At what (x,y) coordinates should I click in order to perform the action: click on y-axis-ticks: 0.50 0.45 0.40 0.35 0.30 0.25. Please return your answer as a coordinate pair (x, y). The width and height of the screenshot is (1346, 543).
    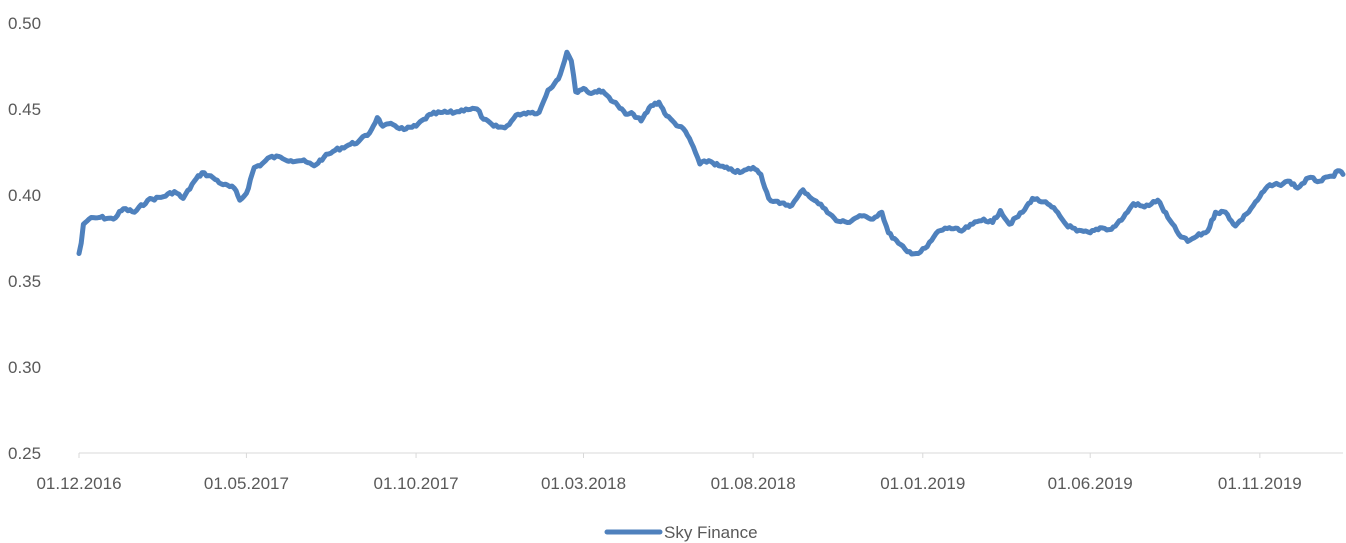
    Looking at the image, I should click on (24, 238).